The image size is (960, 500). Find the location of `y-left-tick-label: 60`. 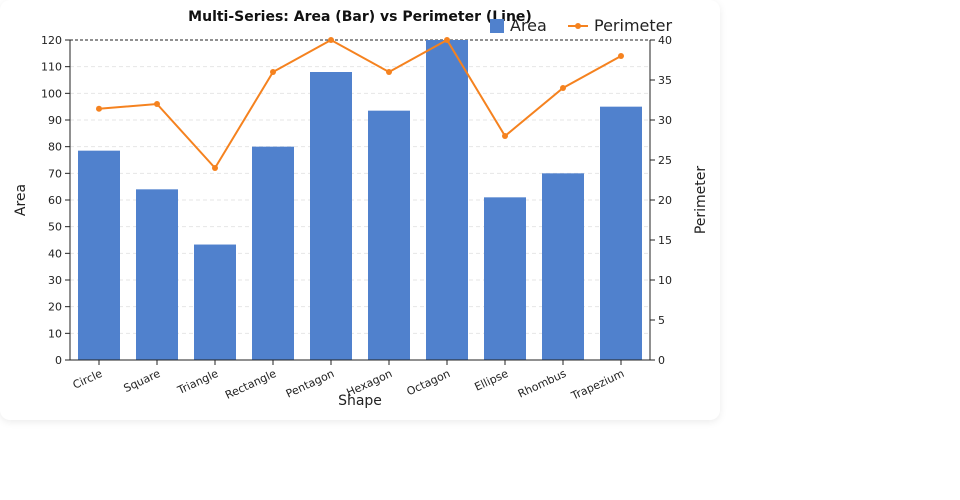

y-left-tick-label: 60 is located at coordinates (55, 200).